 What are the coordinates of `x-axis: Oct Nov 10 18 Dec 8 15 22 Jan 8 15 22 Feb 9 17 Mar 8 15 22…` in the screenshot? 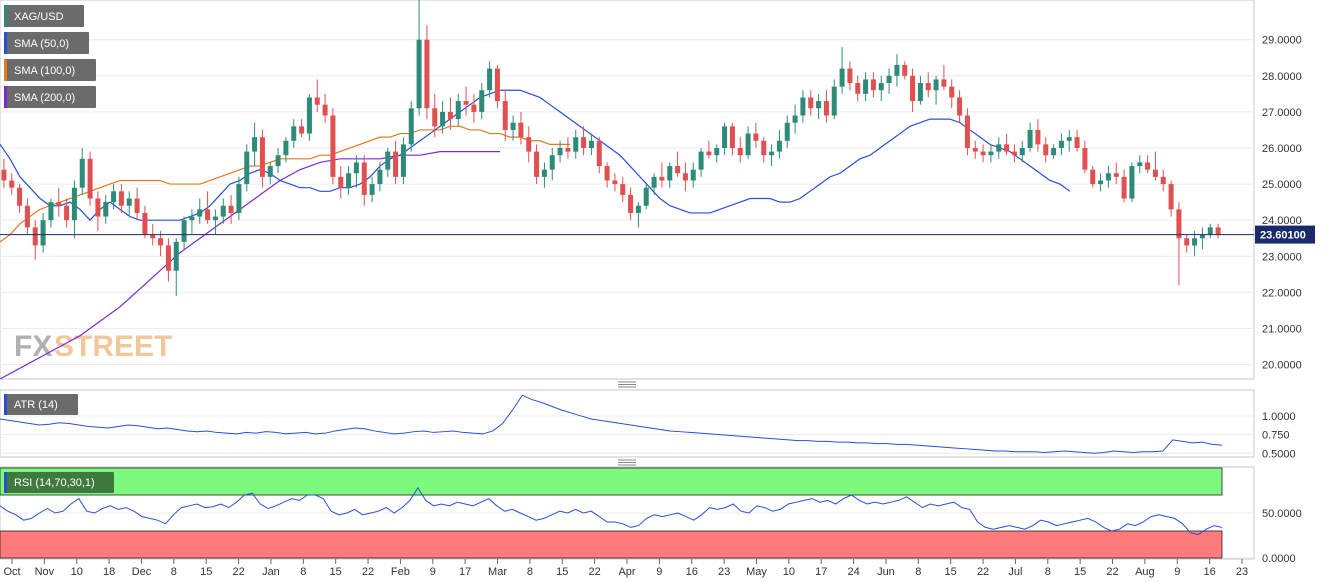 It's located at (625, 568).